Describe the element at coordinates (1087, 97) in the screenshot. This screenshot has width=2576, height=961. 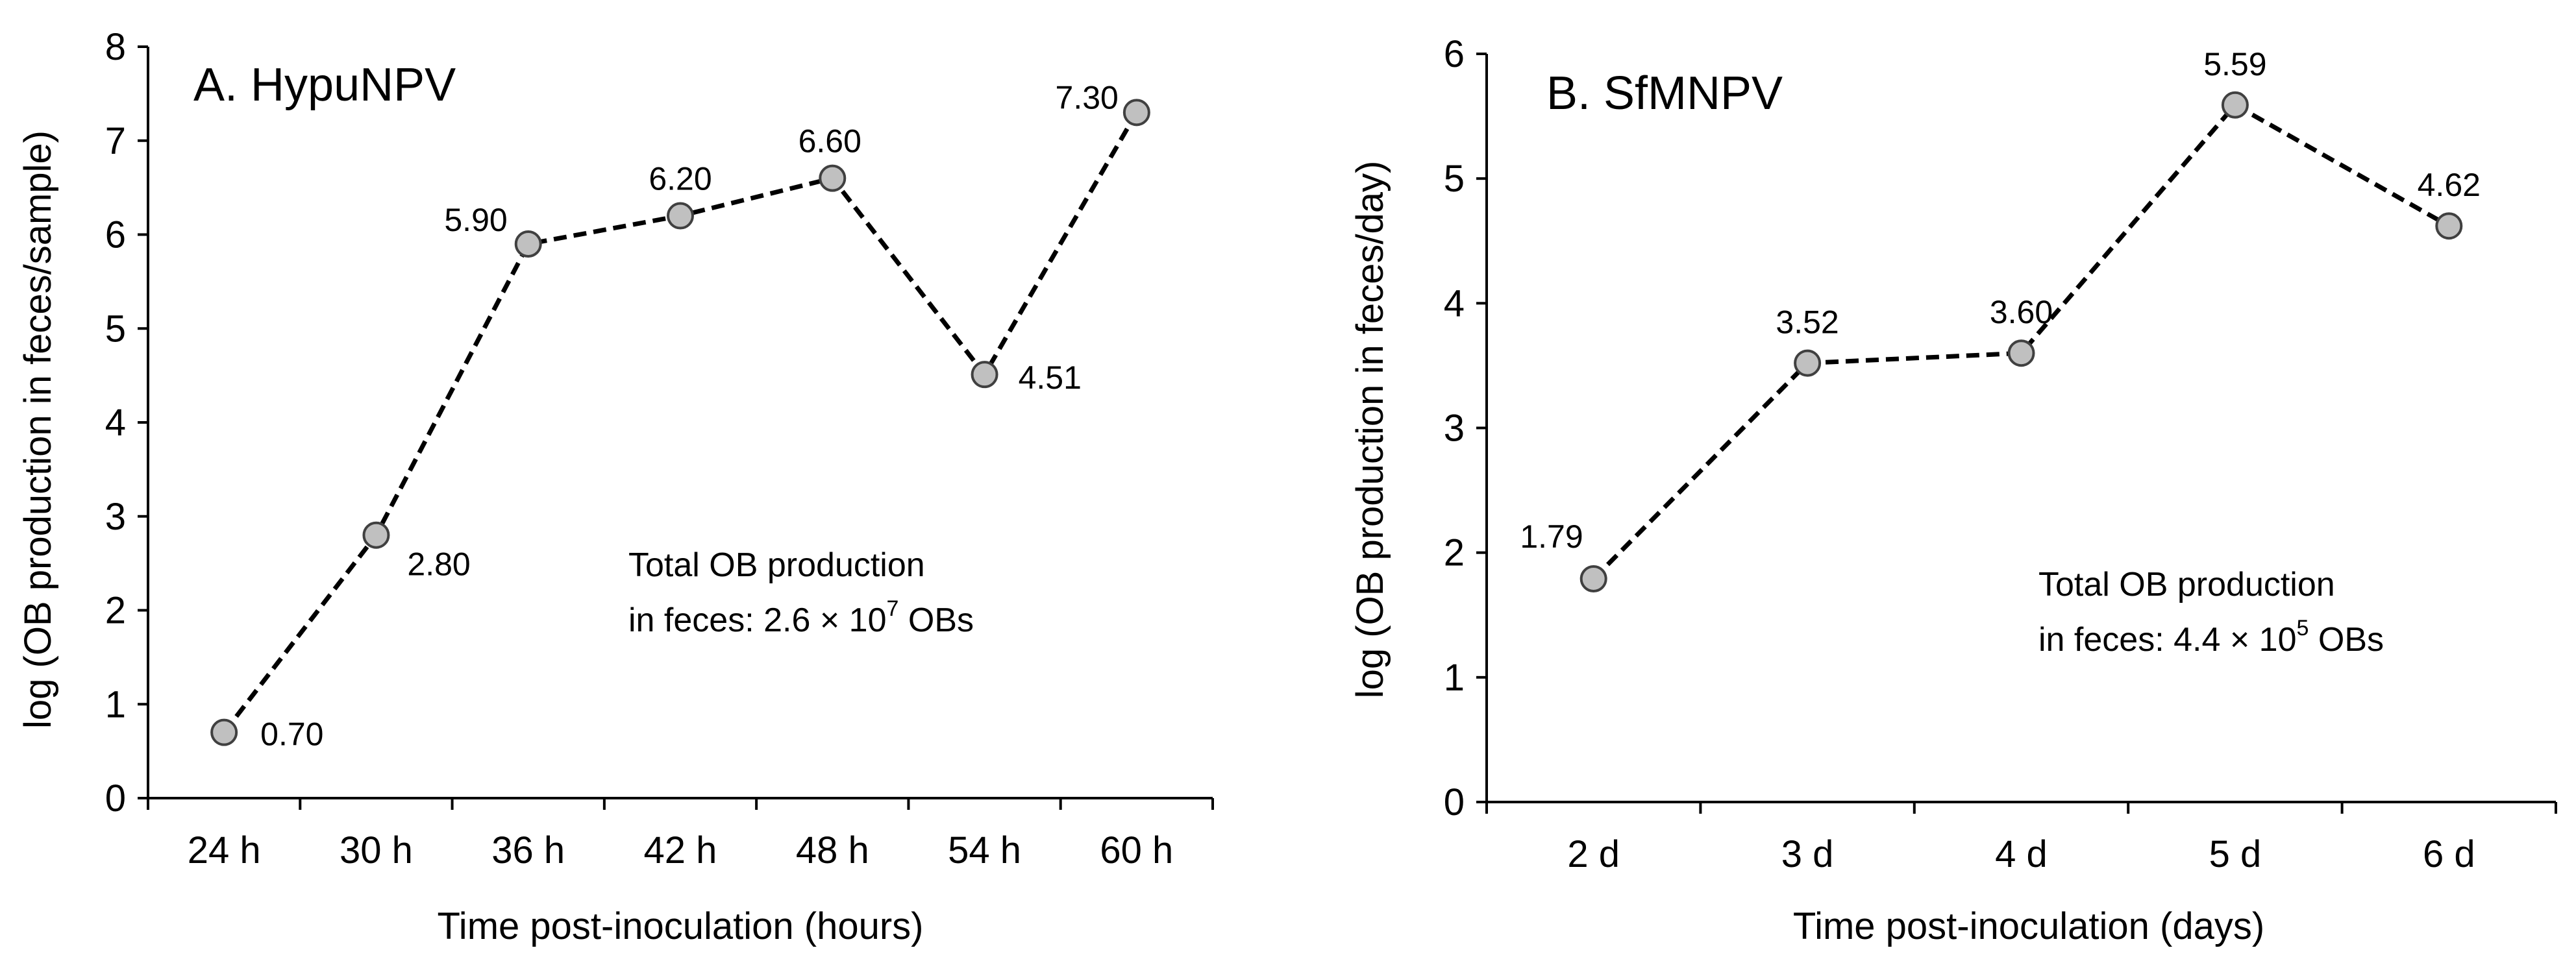
I see `chart-a-data-label: 7.30` at that location.